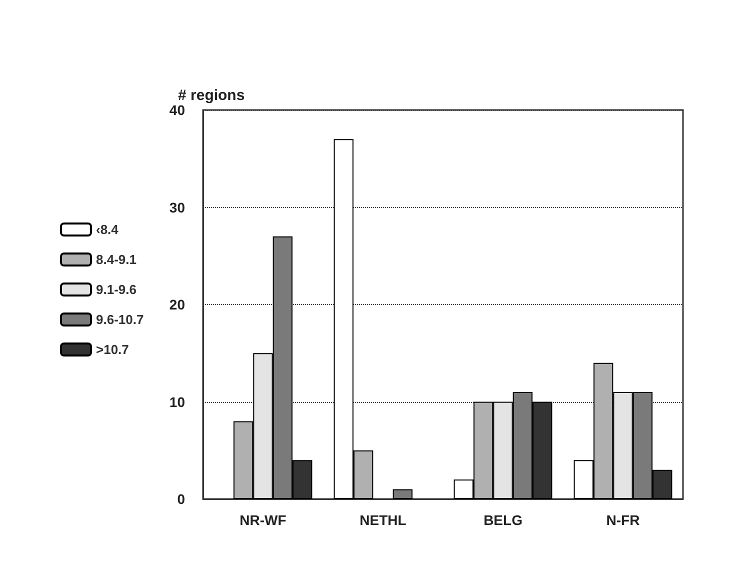 Image resolution: width=731 pixels, height=579 pixels. Describe the element at coordinates (177, 304) in the screenshot. I see `y-tick-label: 20` at that location.